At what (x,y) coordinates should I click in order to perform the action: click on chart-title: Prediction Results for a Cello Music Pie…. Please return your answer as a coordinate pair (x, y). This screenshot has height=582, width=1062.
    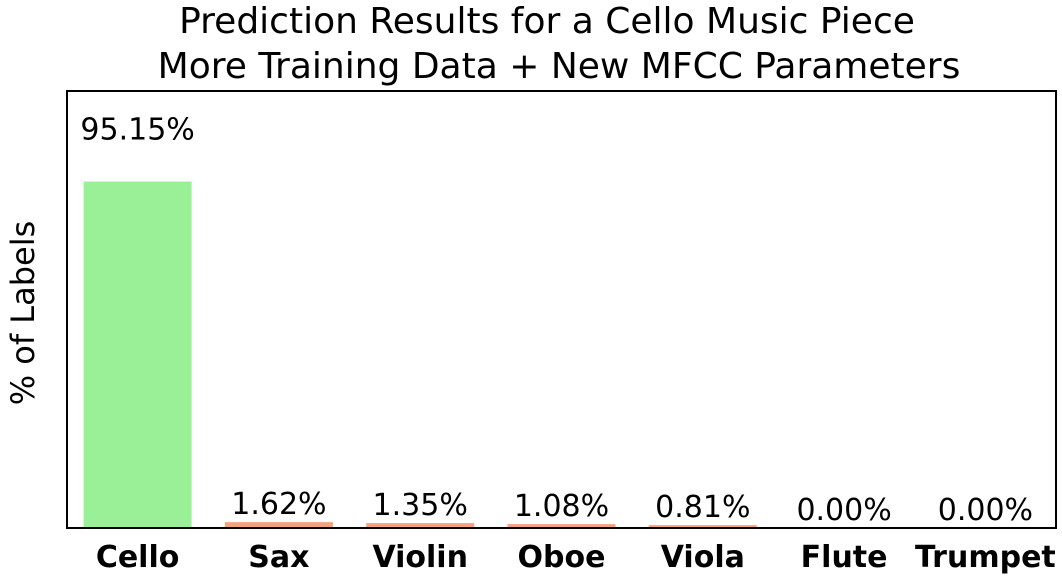
    Looking at the image, I should click on (547, 21).